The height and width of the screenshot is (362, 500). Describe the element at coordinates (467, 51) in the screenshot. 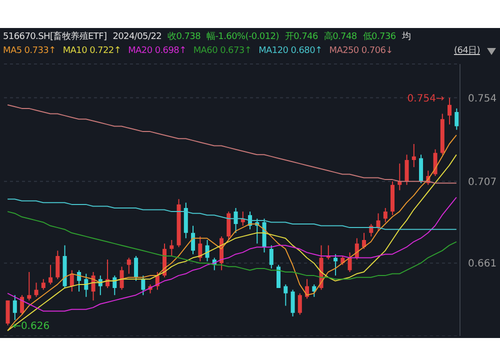

I see `text: (64日)` at that location.